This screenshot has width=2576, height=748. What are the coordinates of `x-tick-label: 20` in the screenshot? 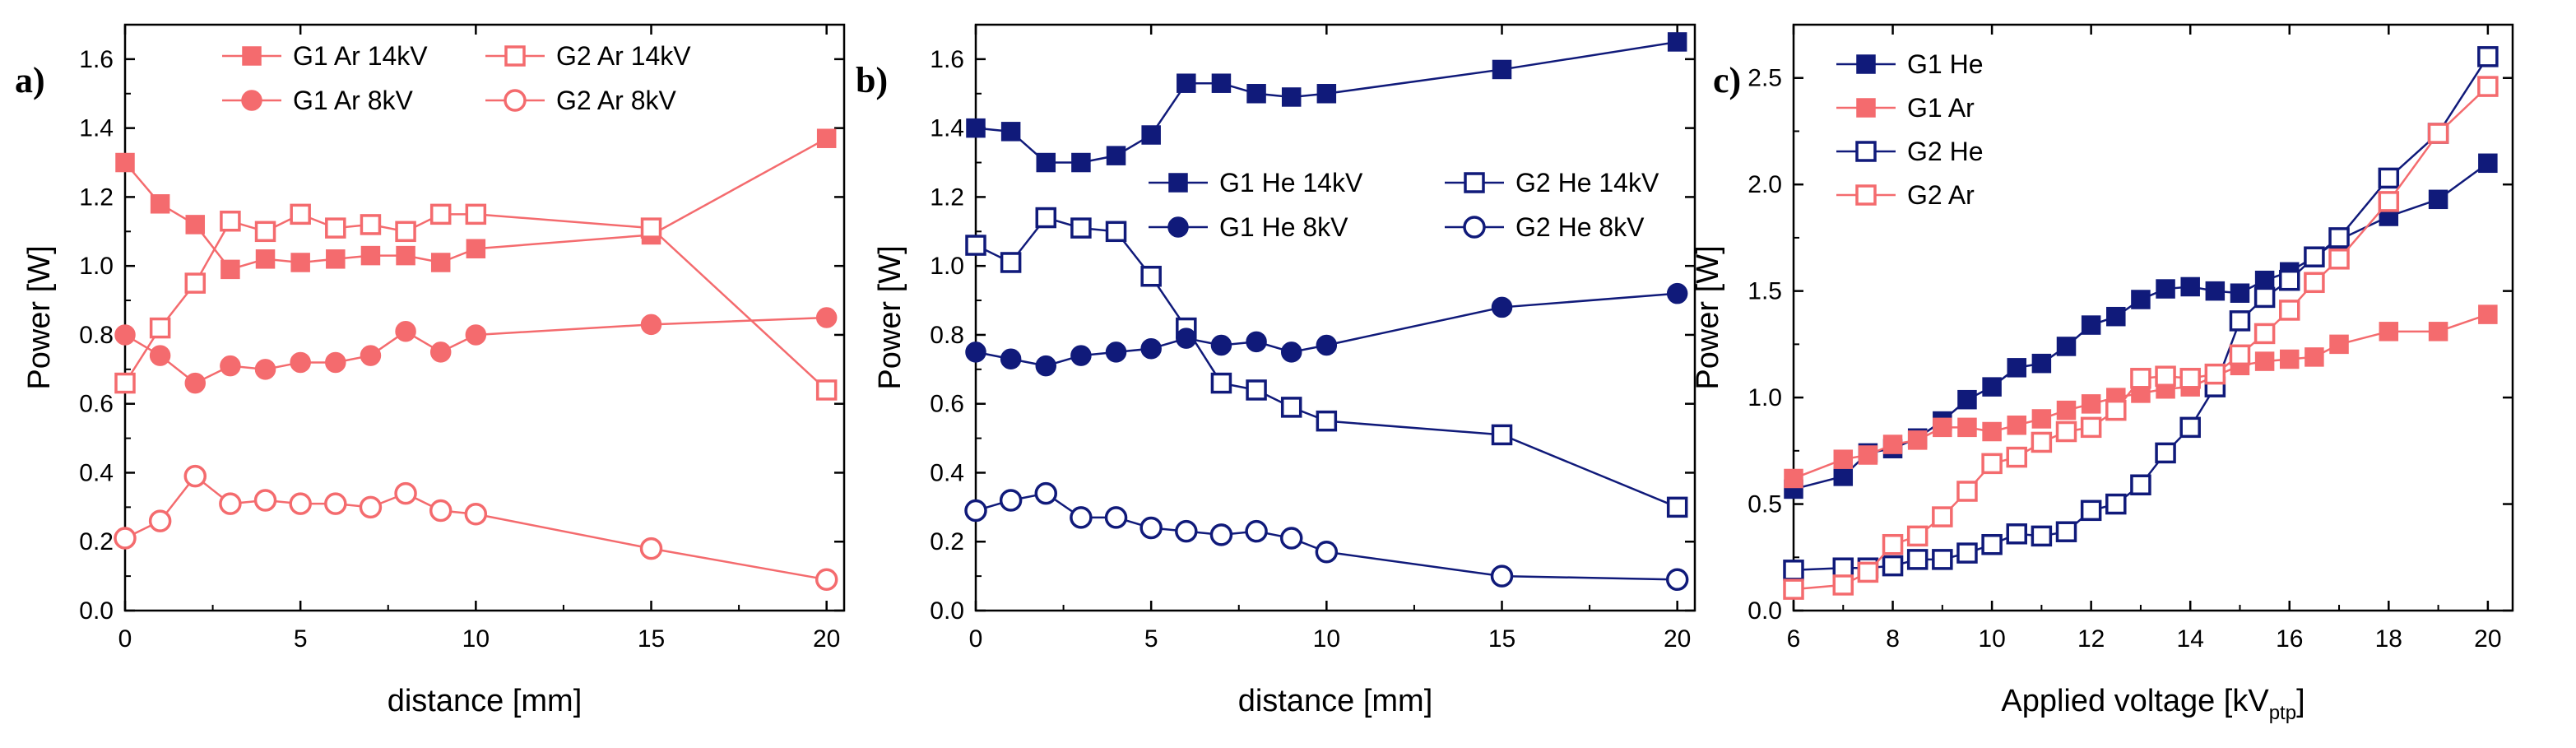 It's located at (1677, 639).